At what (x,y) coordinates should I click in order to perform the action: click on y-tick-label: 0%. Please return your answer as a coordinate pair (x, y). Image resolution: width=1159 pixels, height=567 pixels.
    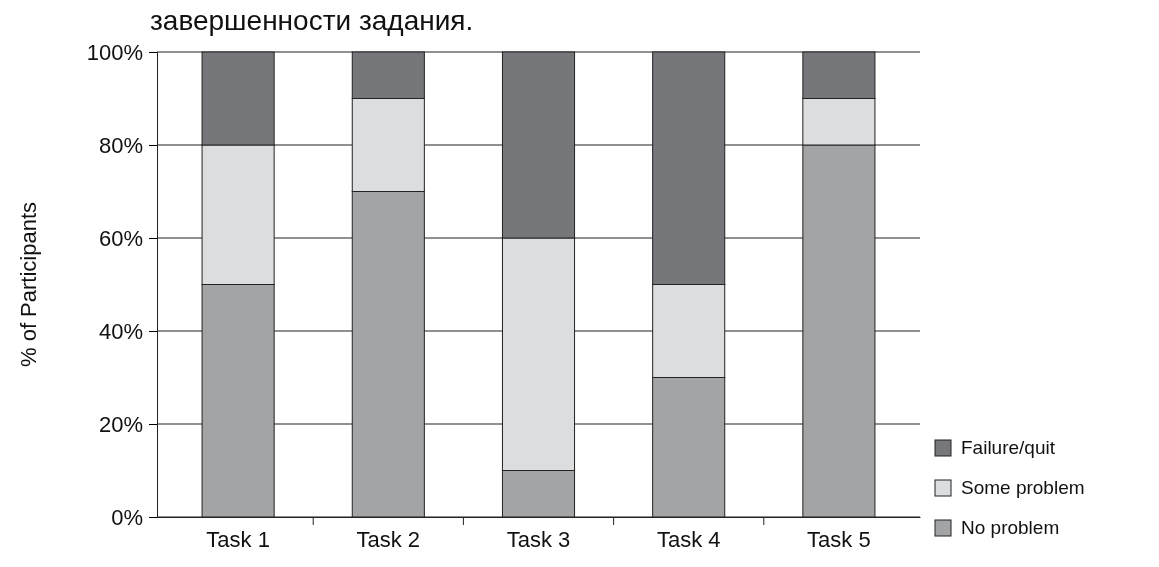
    Looking at the image, I should click on (127, 517).